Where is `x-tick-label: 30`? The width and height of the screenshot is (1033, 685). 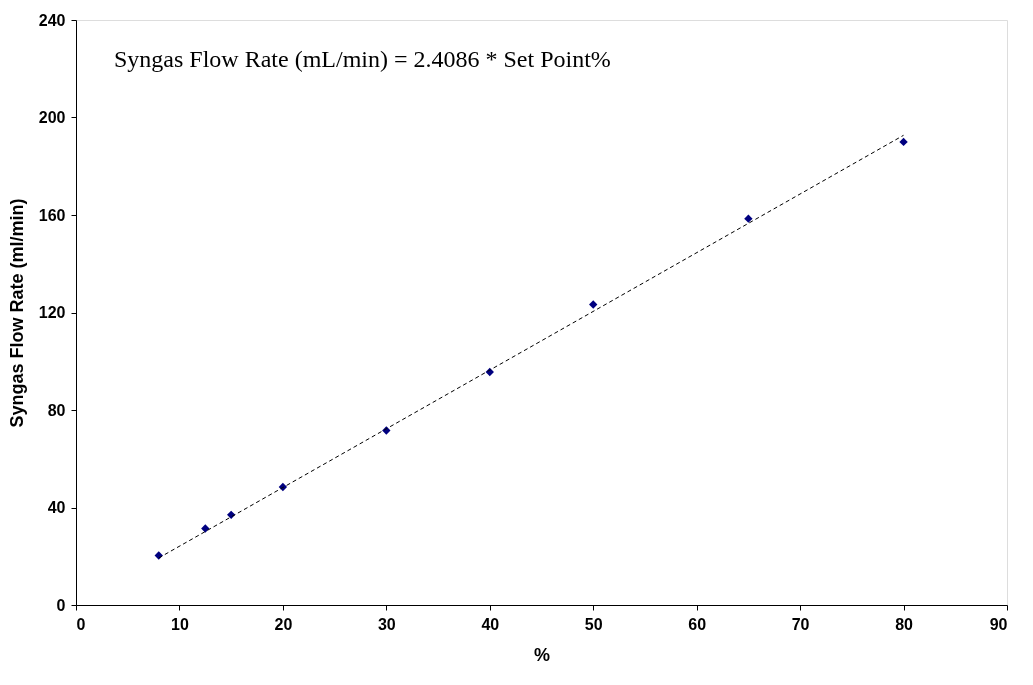 x-tick-label: 30 is located at coordinates (386, 624).